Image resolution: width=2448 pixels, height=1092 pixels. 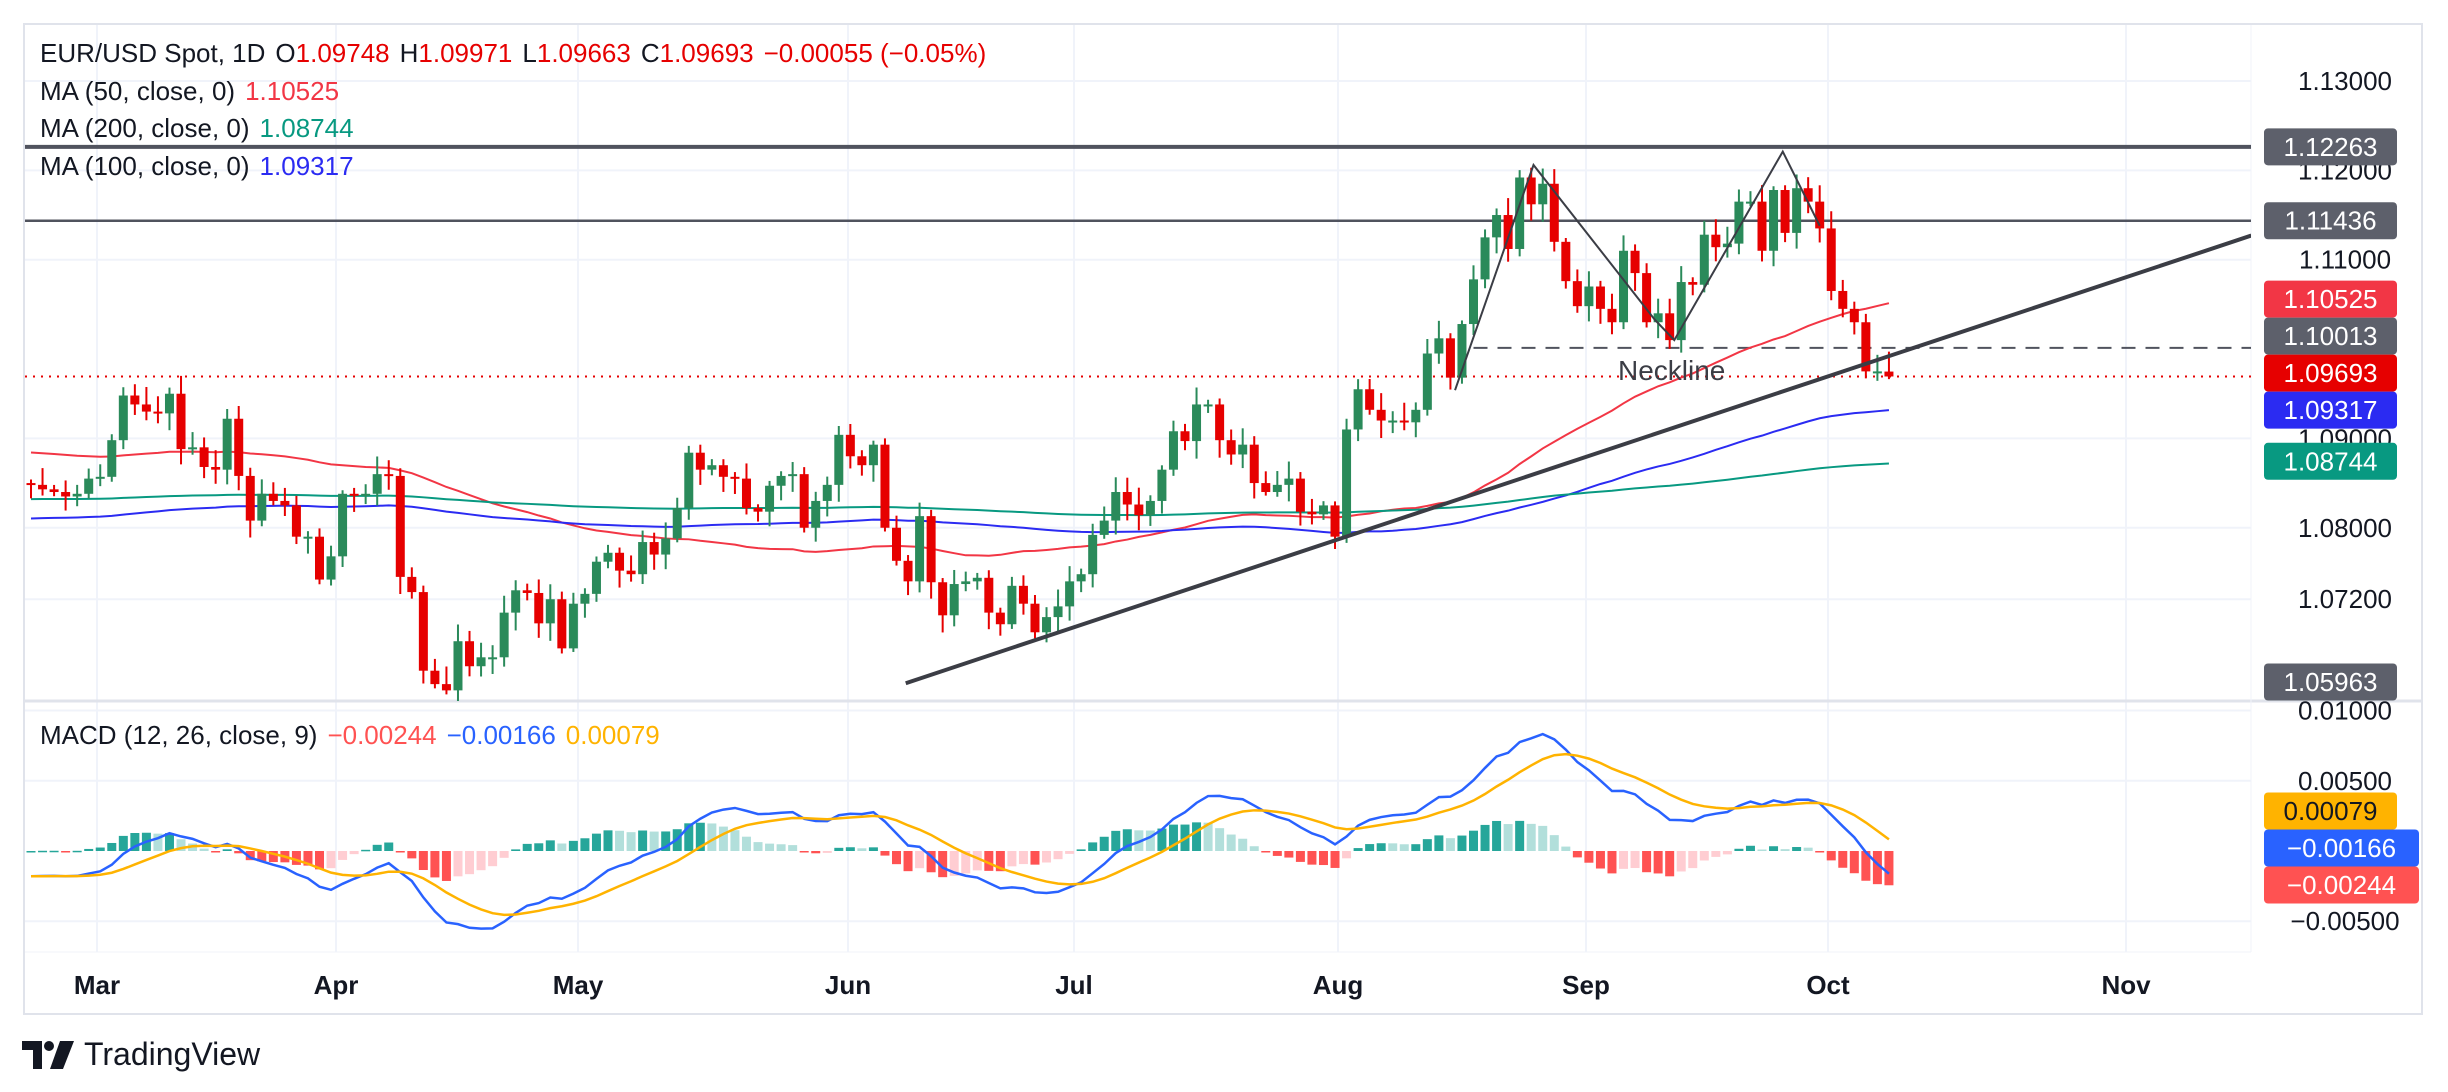 I want to click on time-tick-label: May, so click(x=578, y=985).